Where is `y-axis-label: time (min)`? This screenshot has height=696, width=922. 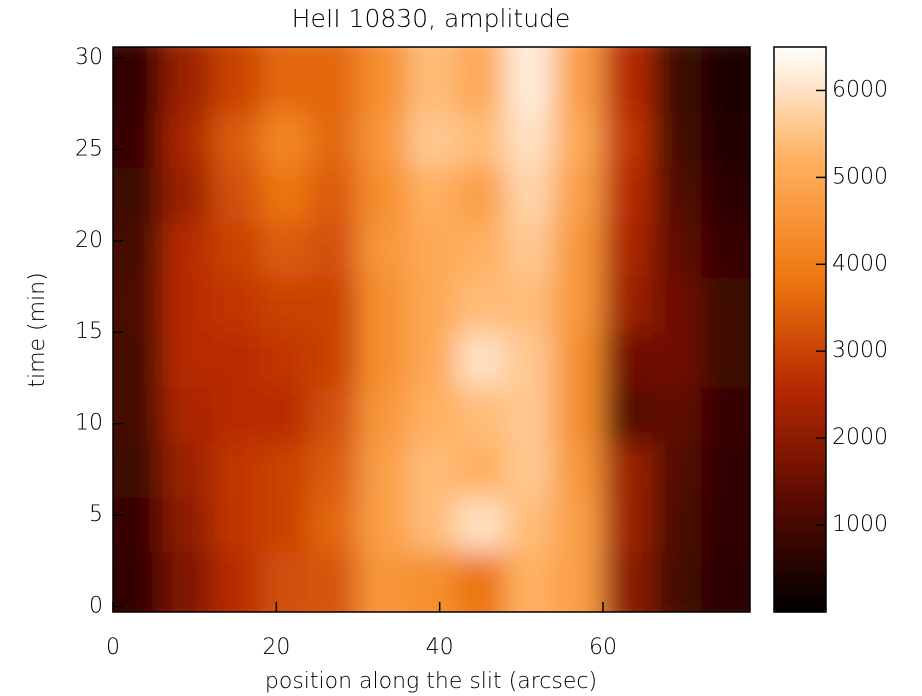
y-axis-label: time (min) is located at coordinates (37, 329).